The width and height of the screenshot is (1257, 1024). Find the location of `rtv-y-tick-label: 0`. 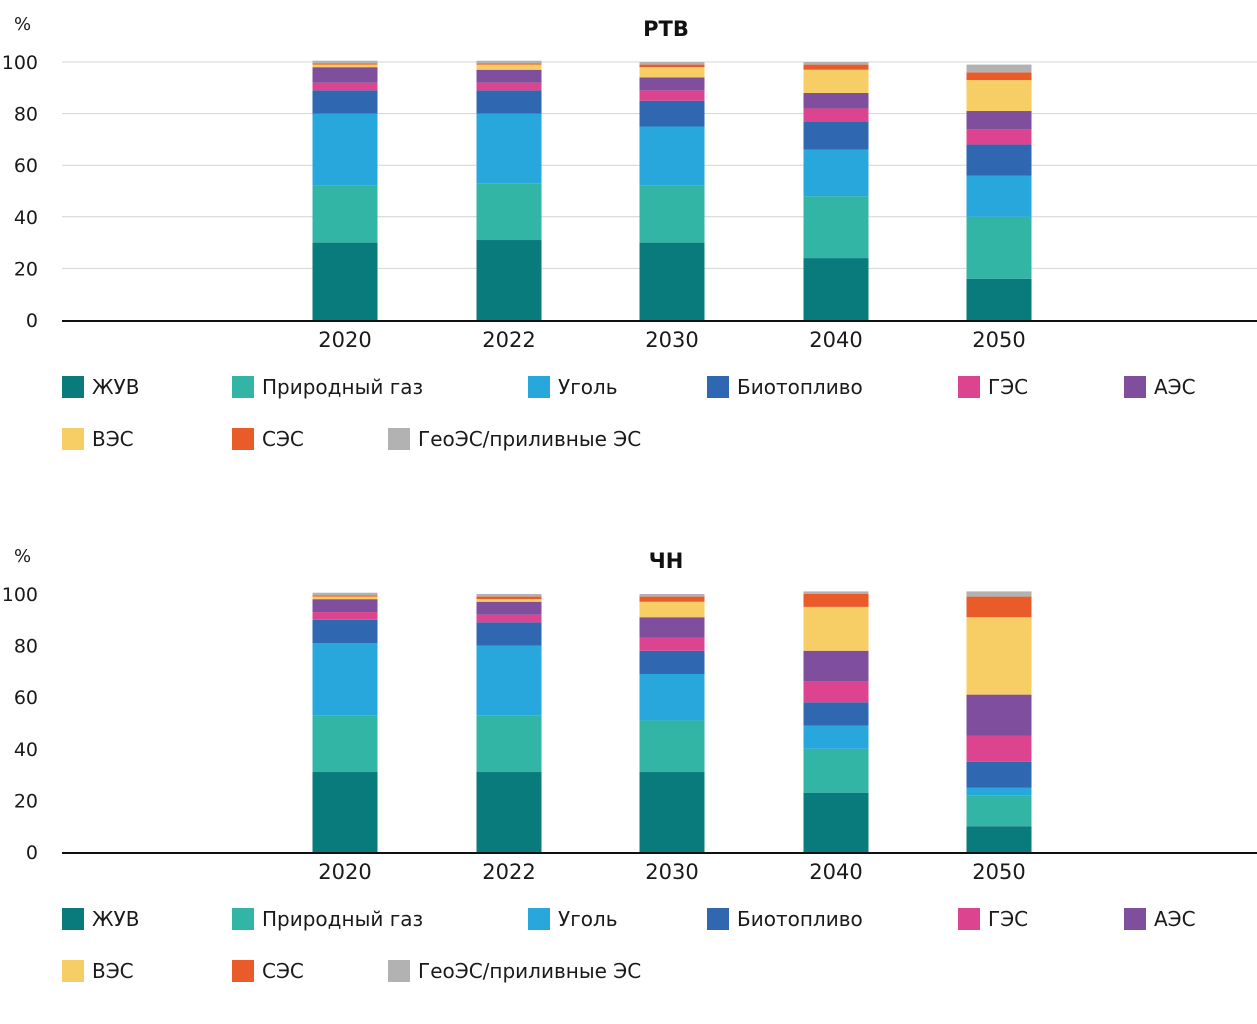

rtv-y-tick-label: 0 is located at coordinates (32, 321).